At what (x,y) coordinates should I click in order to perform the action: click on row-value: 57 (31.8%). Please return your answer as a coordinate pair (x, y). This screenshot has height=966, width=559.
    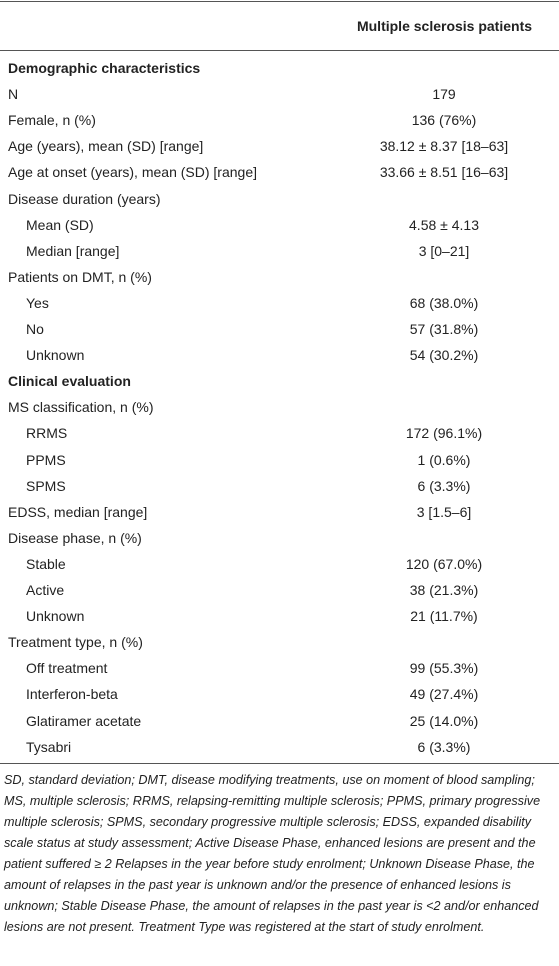
    Looking at the image, I should click on (444, 329).